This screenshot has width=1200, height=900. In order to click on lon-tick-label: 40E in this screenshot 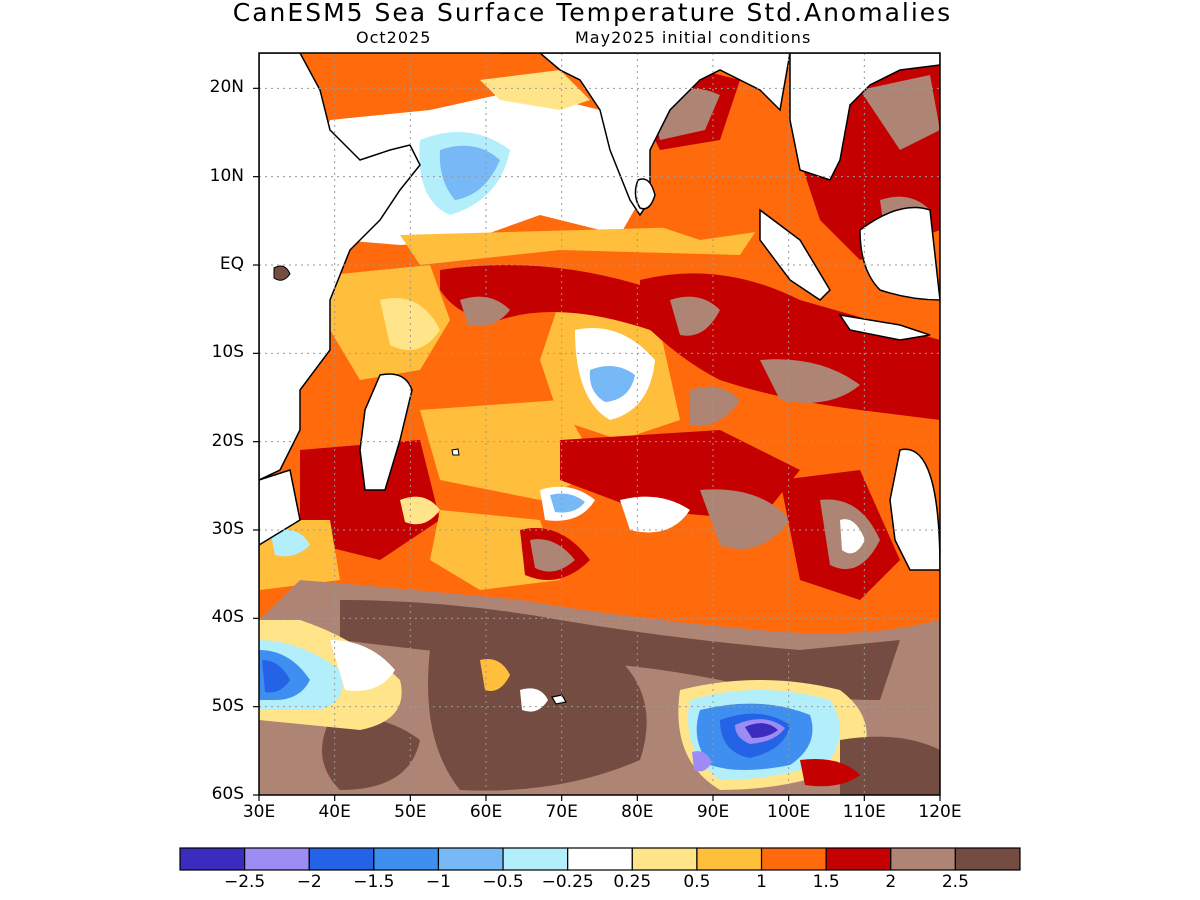, I will do `click(334, 812)`.